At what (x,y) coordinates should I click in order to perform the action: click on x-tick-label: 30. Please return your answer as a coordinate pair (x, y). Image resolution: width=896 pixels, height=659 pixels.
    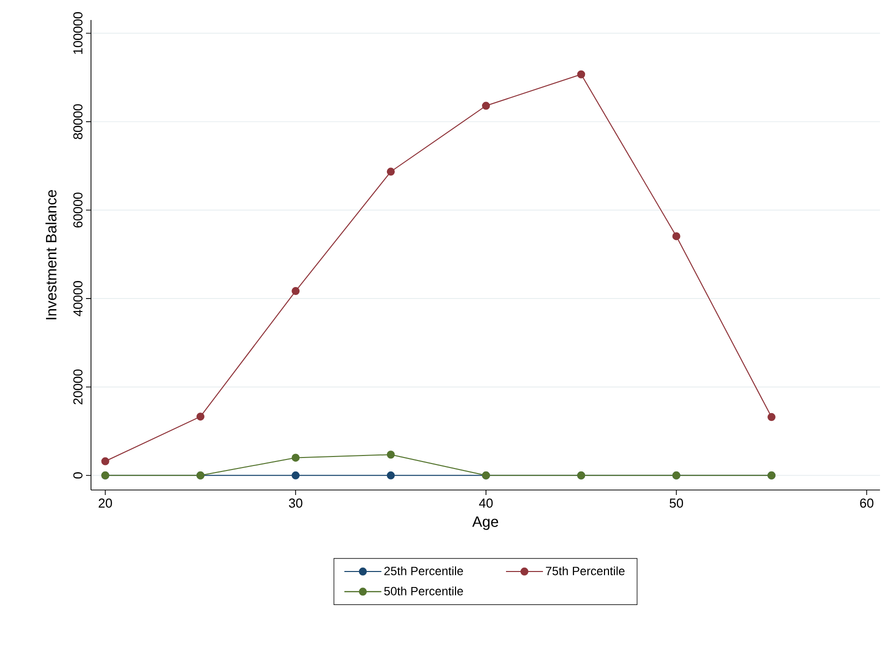
    Looking at the image, I should click on (295, 503).